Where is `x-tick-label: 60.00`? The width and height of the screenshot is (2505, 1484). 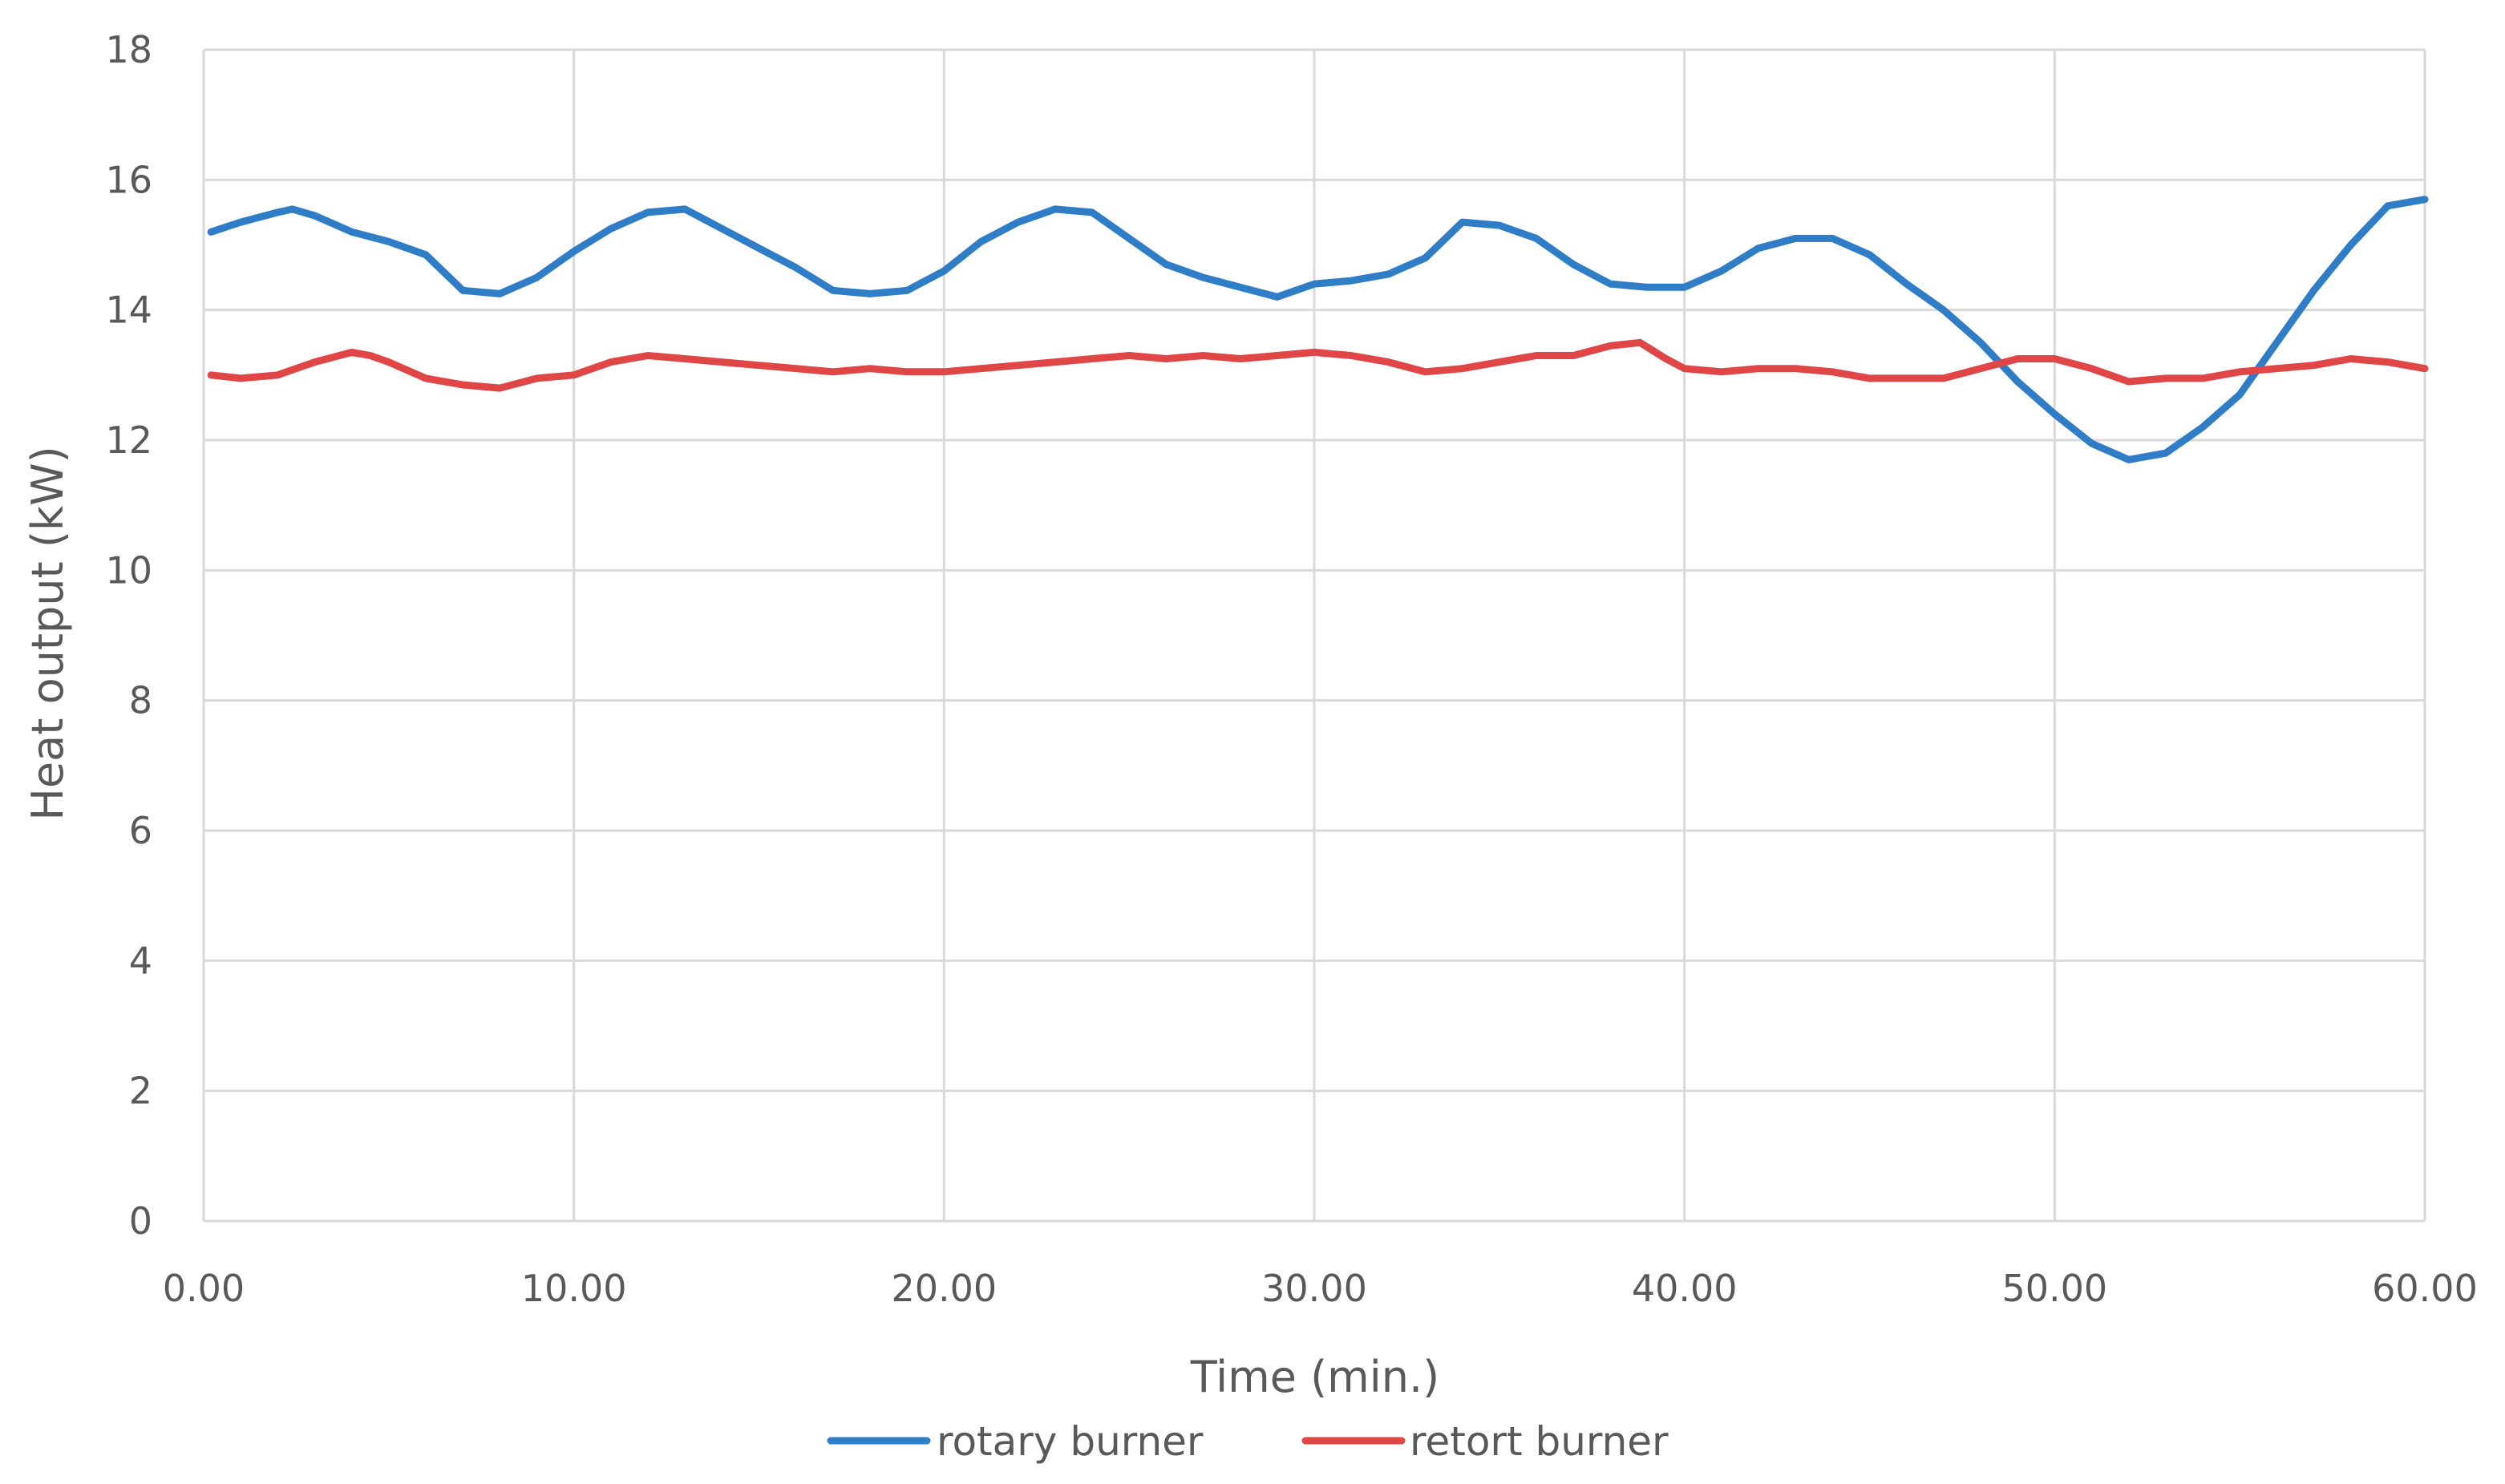
x-tick-label: 60.00 is located at coordinates (2425, 1288).